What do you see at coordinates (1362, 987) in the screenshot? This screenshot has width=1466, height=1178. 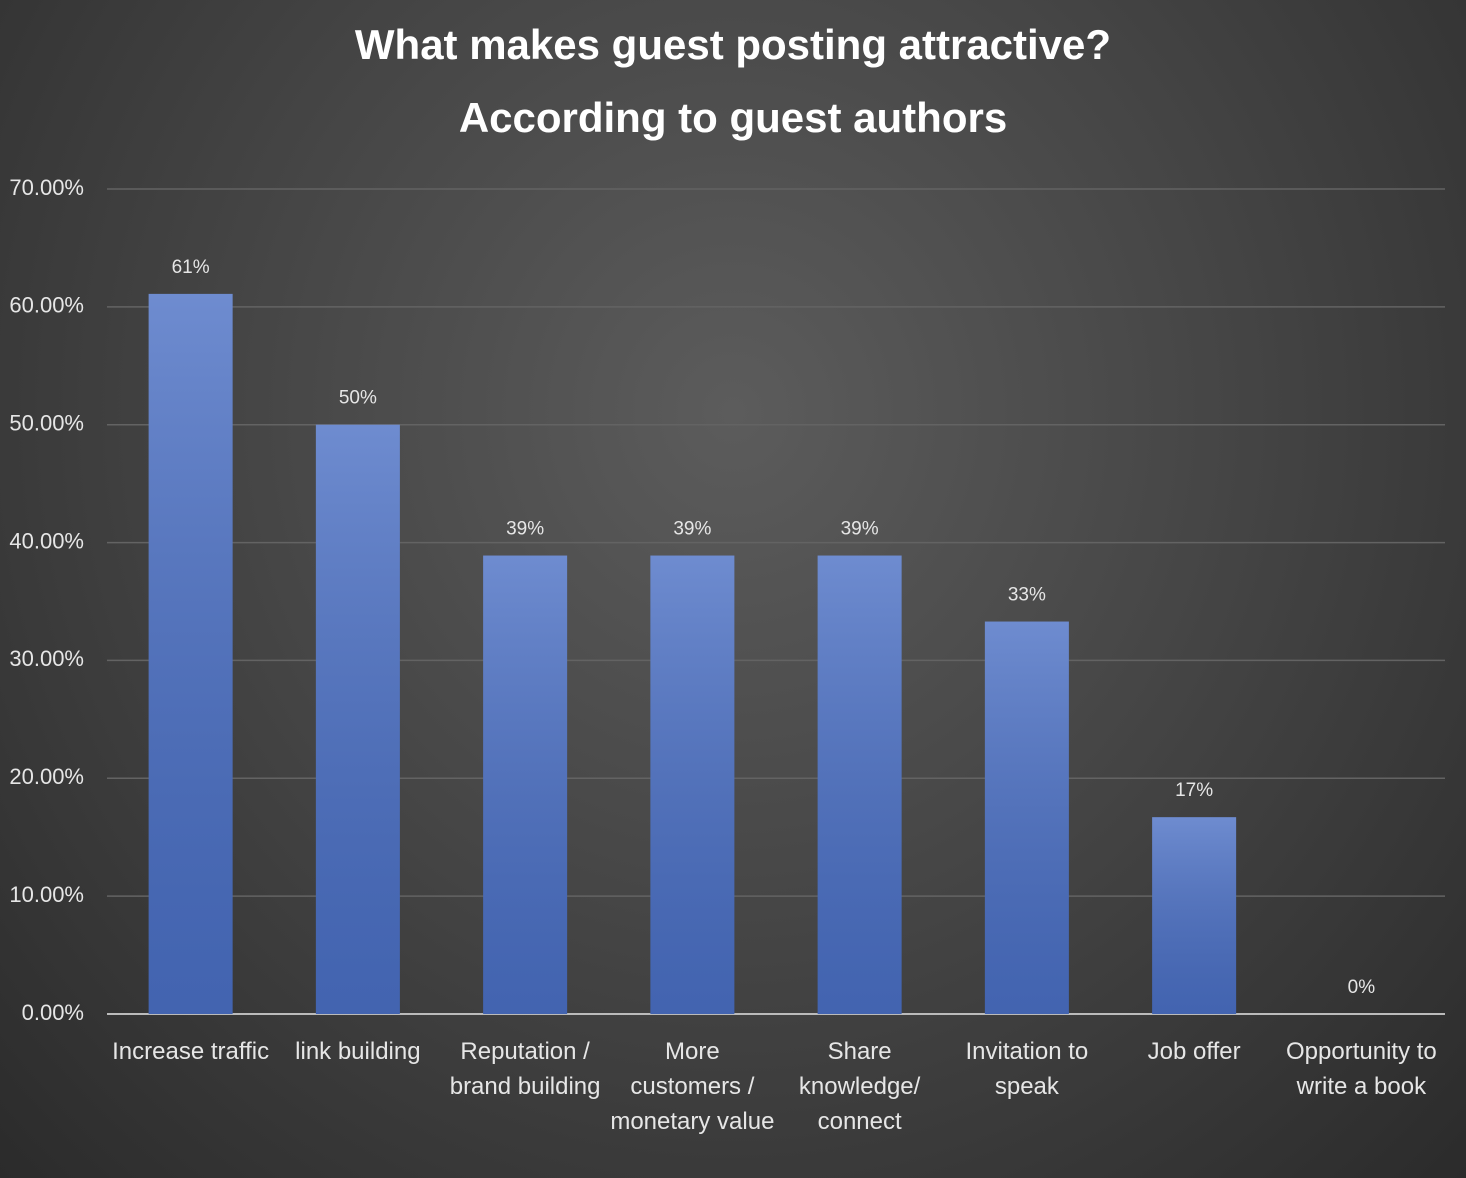 I see `data-label: 0%` at bounding box center [1362, 987].